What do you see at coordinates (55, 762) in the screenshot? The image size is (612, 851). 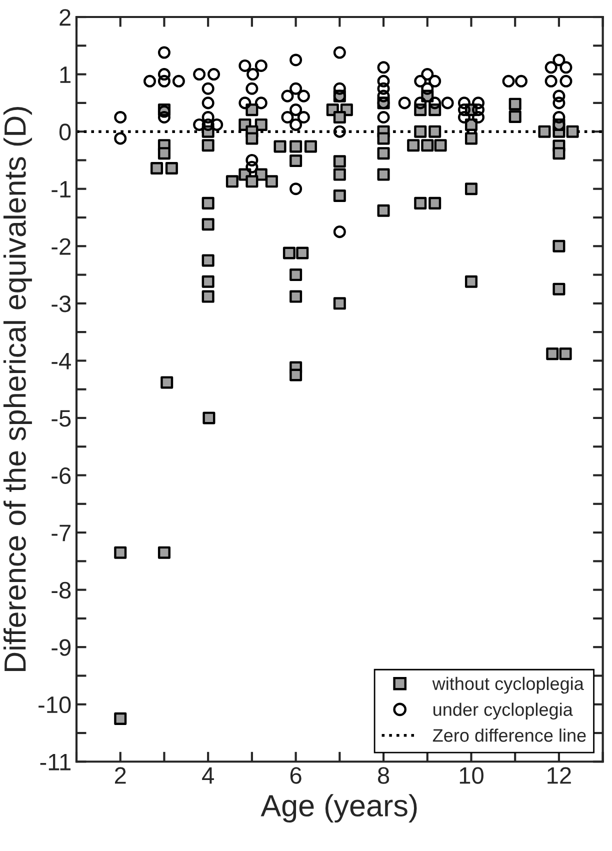 I see `y-tick-label: -11` at bounding box center [55, 762].